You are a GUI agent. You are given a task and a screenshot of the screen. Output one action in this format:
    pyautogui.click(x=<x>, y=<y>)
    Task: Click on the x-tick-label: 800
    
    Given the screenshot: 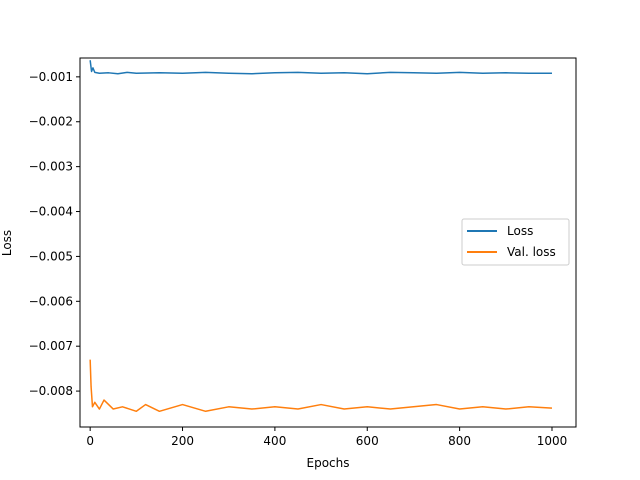 What is the action you would take?
    pyautogui.click(x=459, y=441)
    